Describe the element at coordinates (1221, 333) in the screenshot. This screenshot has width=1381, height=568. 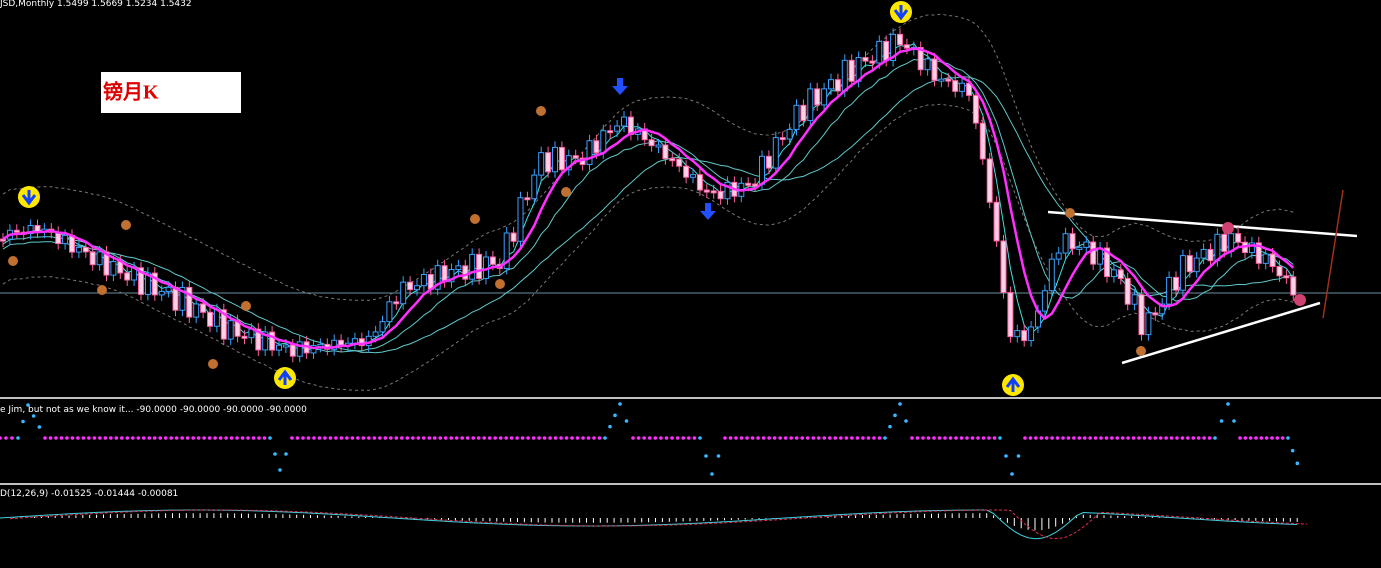
I see `trendline` at that location.